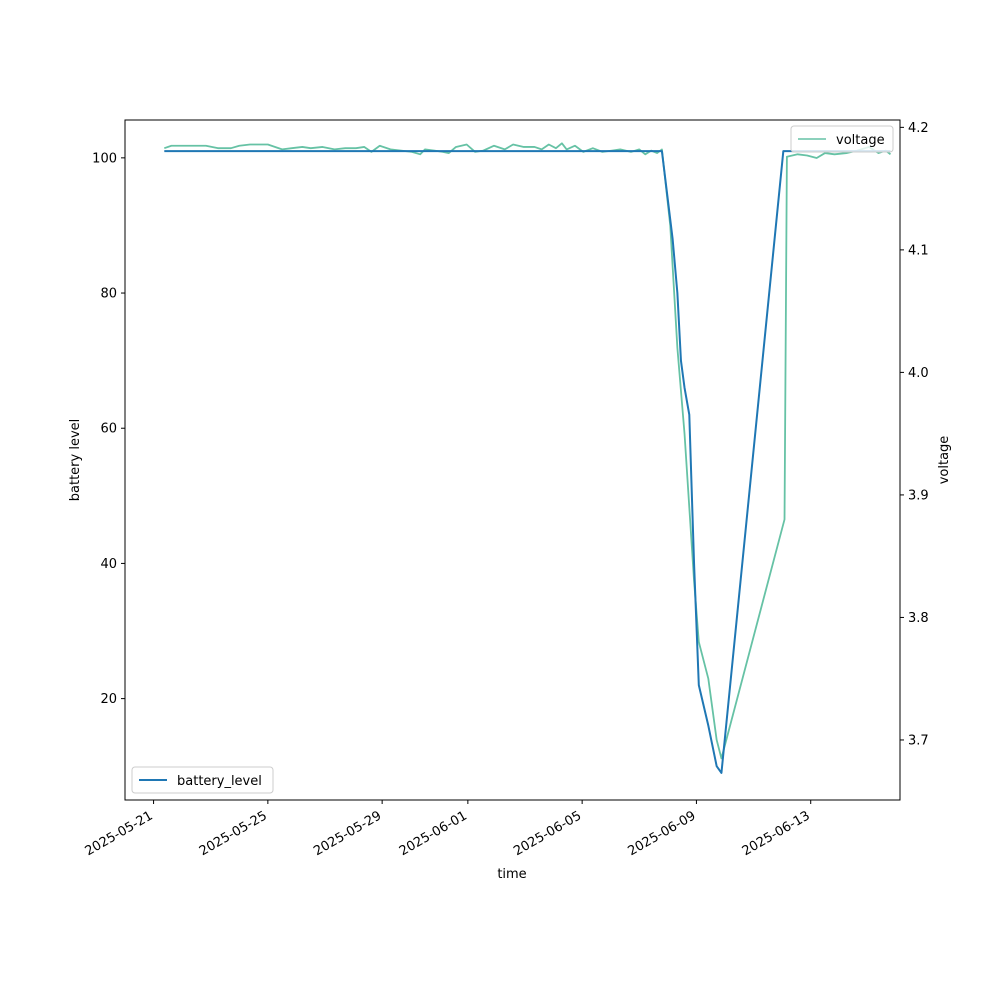  What do you see at coordinates (918, 373) in the screenshot?
I see `y2-tick-label: 4.0` at bounding box center [918, 373].